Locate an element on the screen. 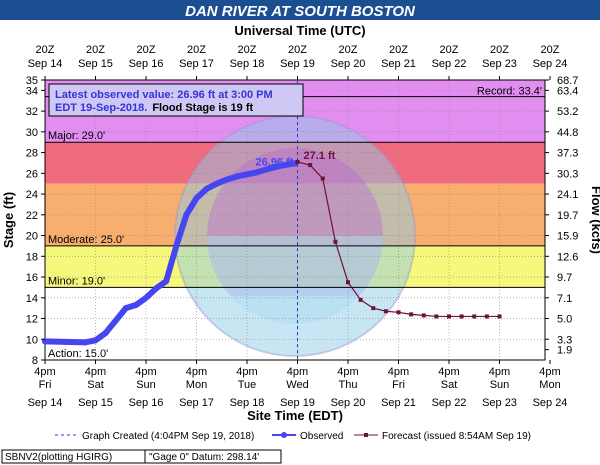 Image resolution: width=600 pixels, height=465 pixels. xt-tick-label-6: 20Z is located at coordinates (348, 50).